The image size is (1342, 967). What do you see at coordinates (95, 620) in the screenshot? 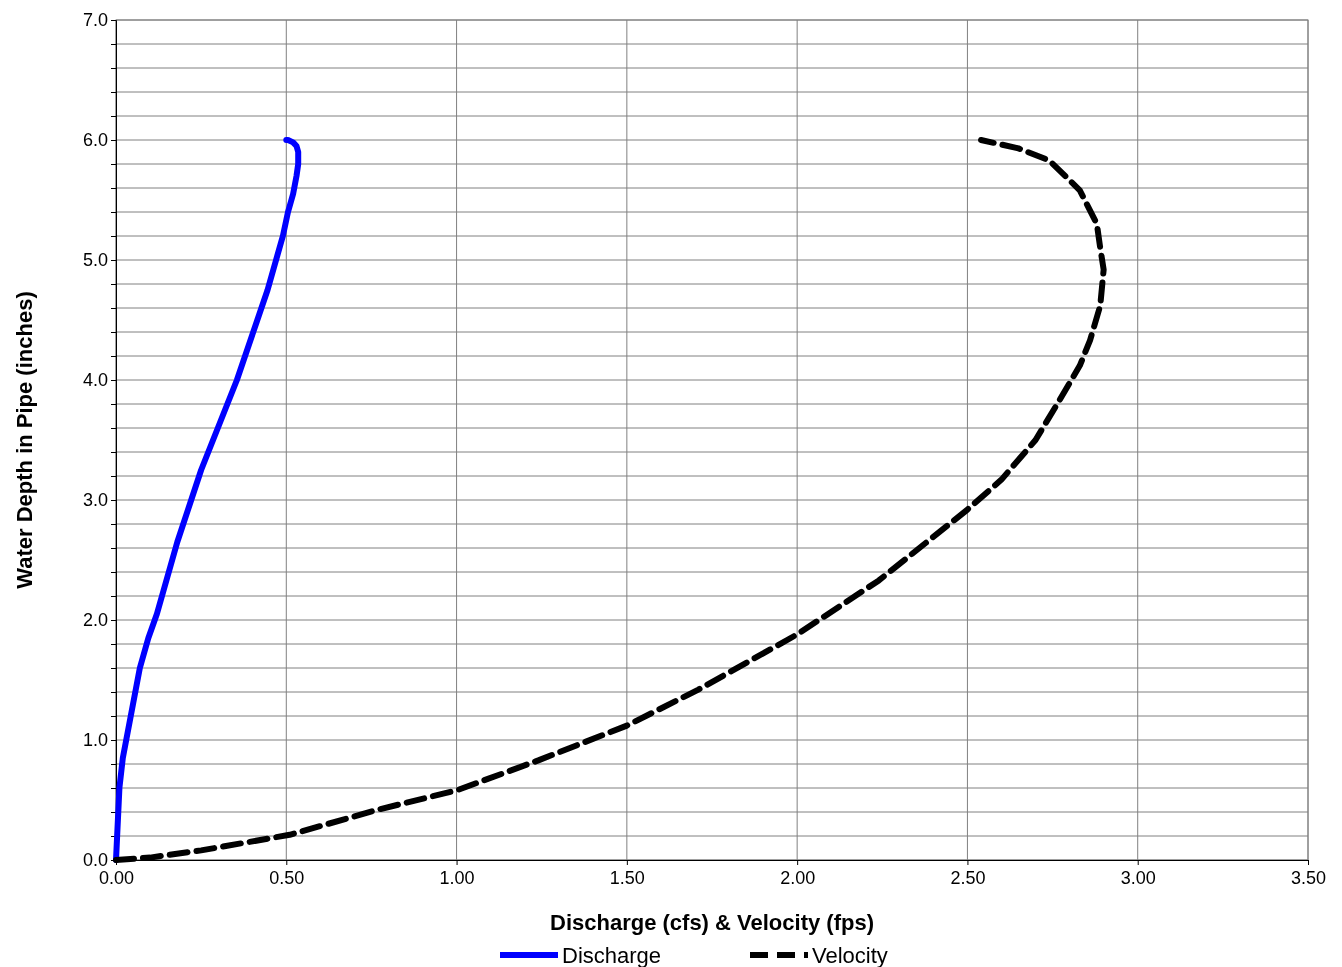
I see `y-tick-label: 2.0` at bounding box center [95, 620].